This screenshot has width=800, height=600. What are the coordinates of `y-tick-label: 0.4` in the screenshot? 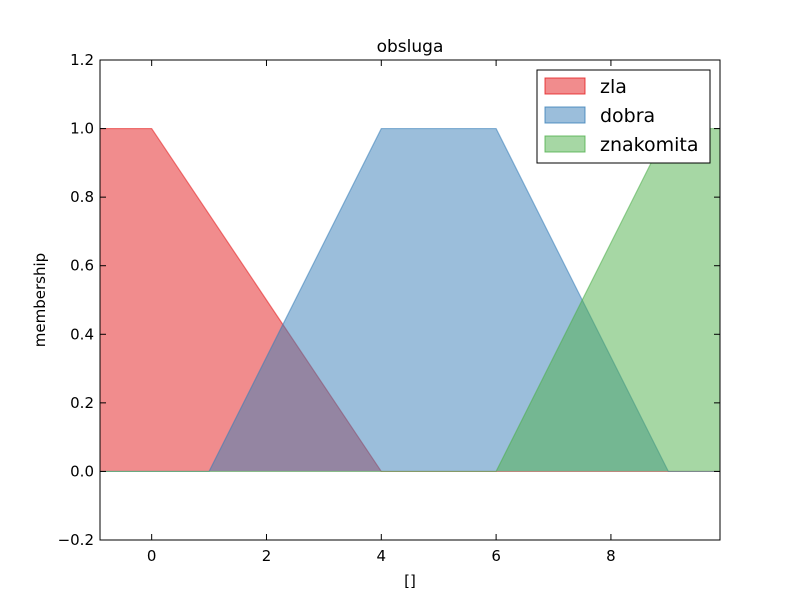 It's located at (82, 334).